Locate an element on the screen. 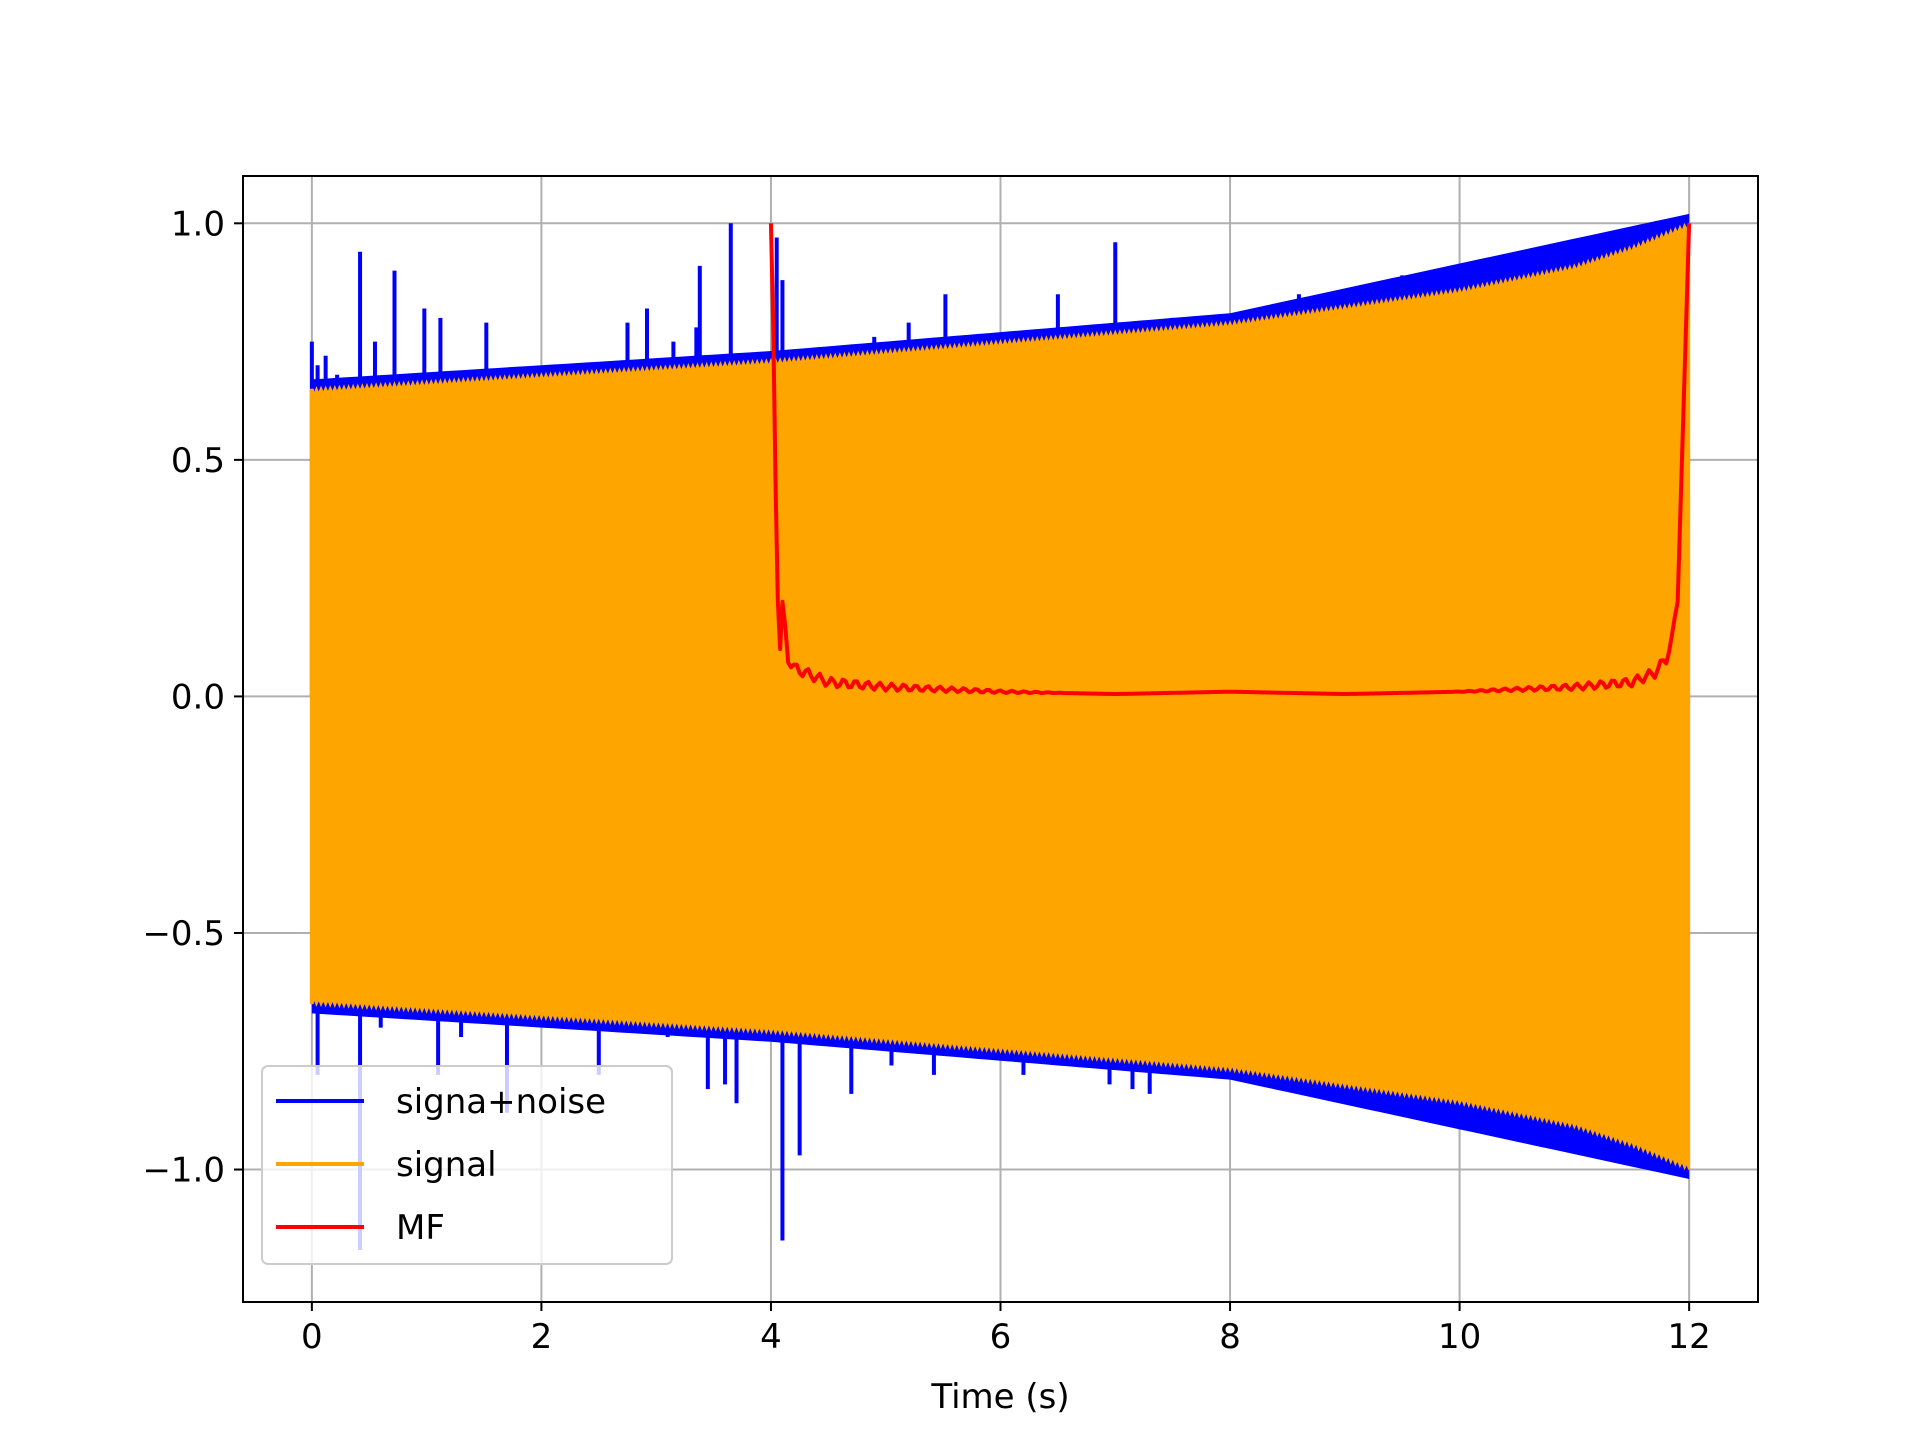 This screenshot has width=1920, height=1445. y-tick-label: −0.5 is located at coordinates (183, 934).